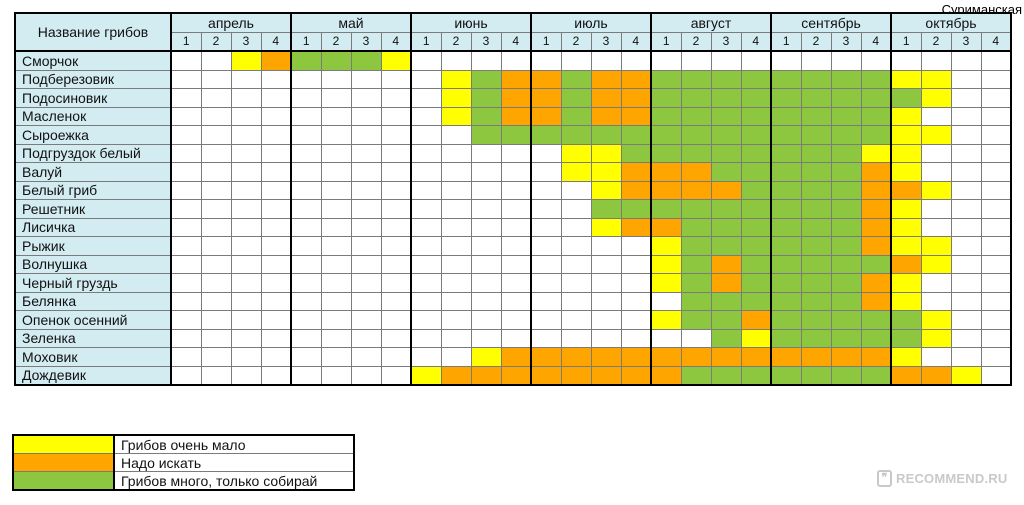 The height and width of the screenshot is (505, 1024). Describe the element at coordinates (546, 41) in the screenshot. I see `week-header: 1` at that location.